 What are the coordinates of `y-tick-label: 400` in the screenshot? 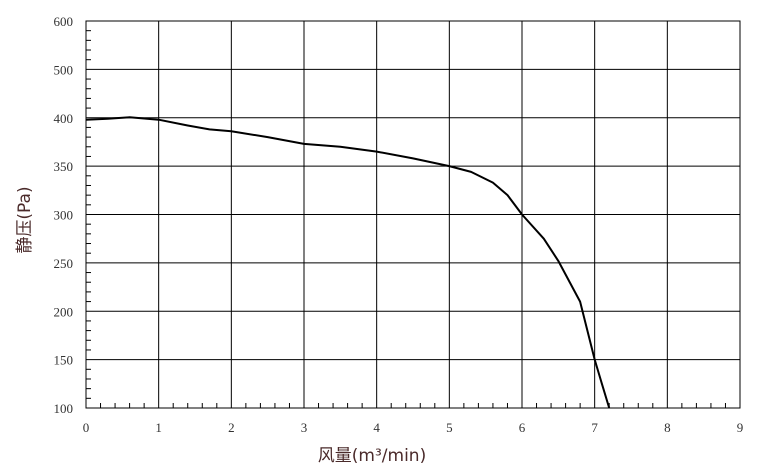 It's located at (64, 118).